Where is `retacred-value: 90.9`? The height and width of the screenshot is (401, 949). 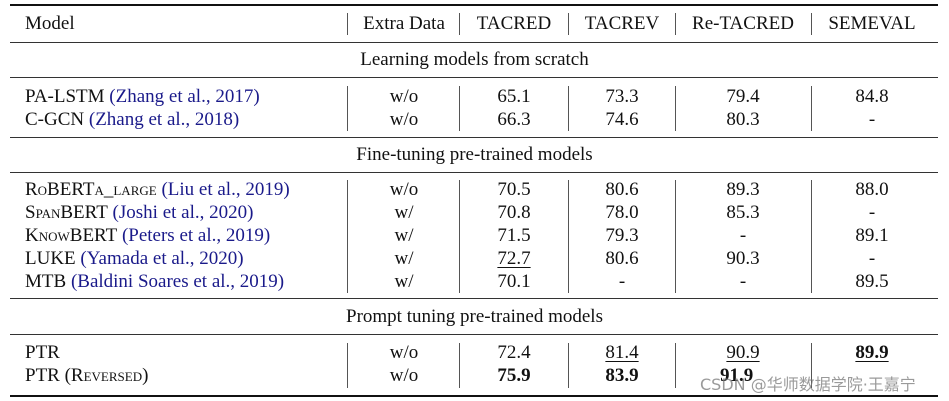
retacred-value: 90.9 is located at coordinates (743, 352).